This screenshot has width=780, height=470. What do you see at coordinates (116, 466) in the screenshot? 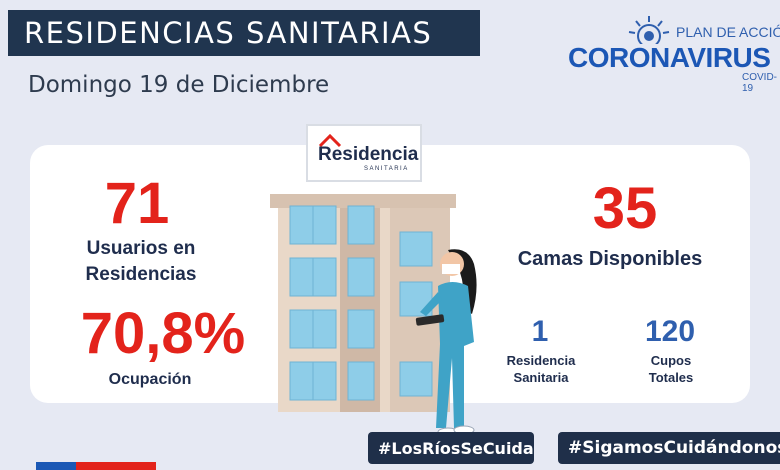
I see `flag-red-segment` at bounding box center [116, 466].